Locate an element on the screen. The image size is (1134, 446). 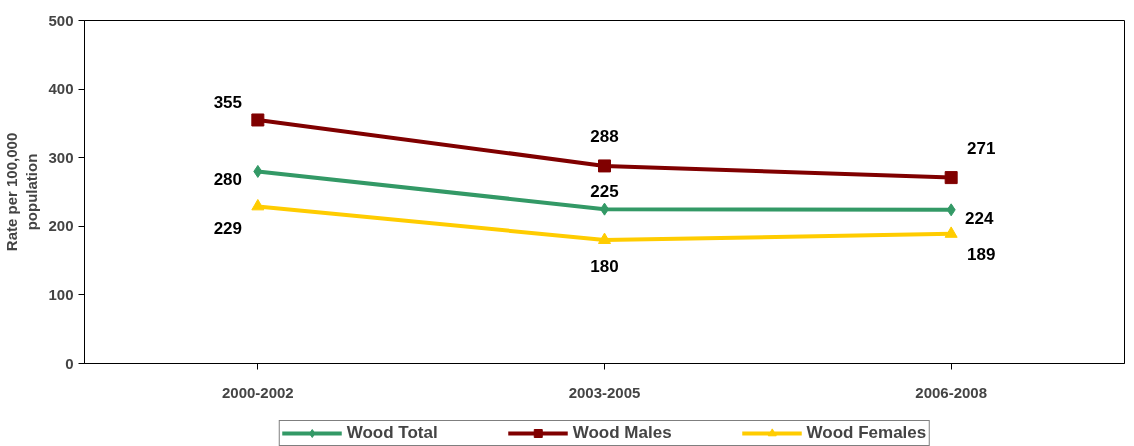
y-tick-label: 100 is located at coordinates (61, 294).